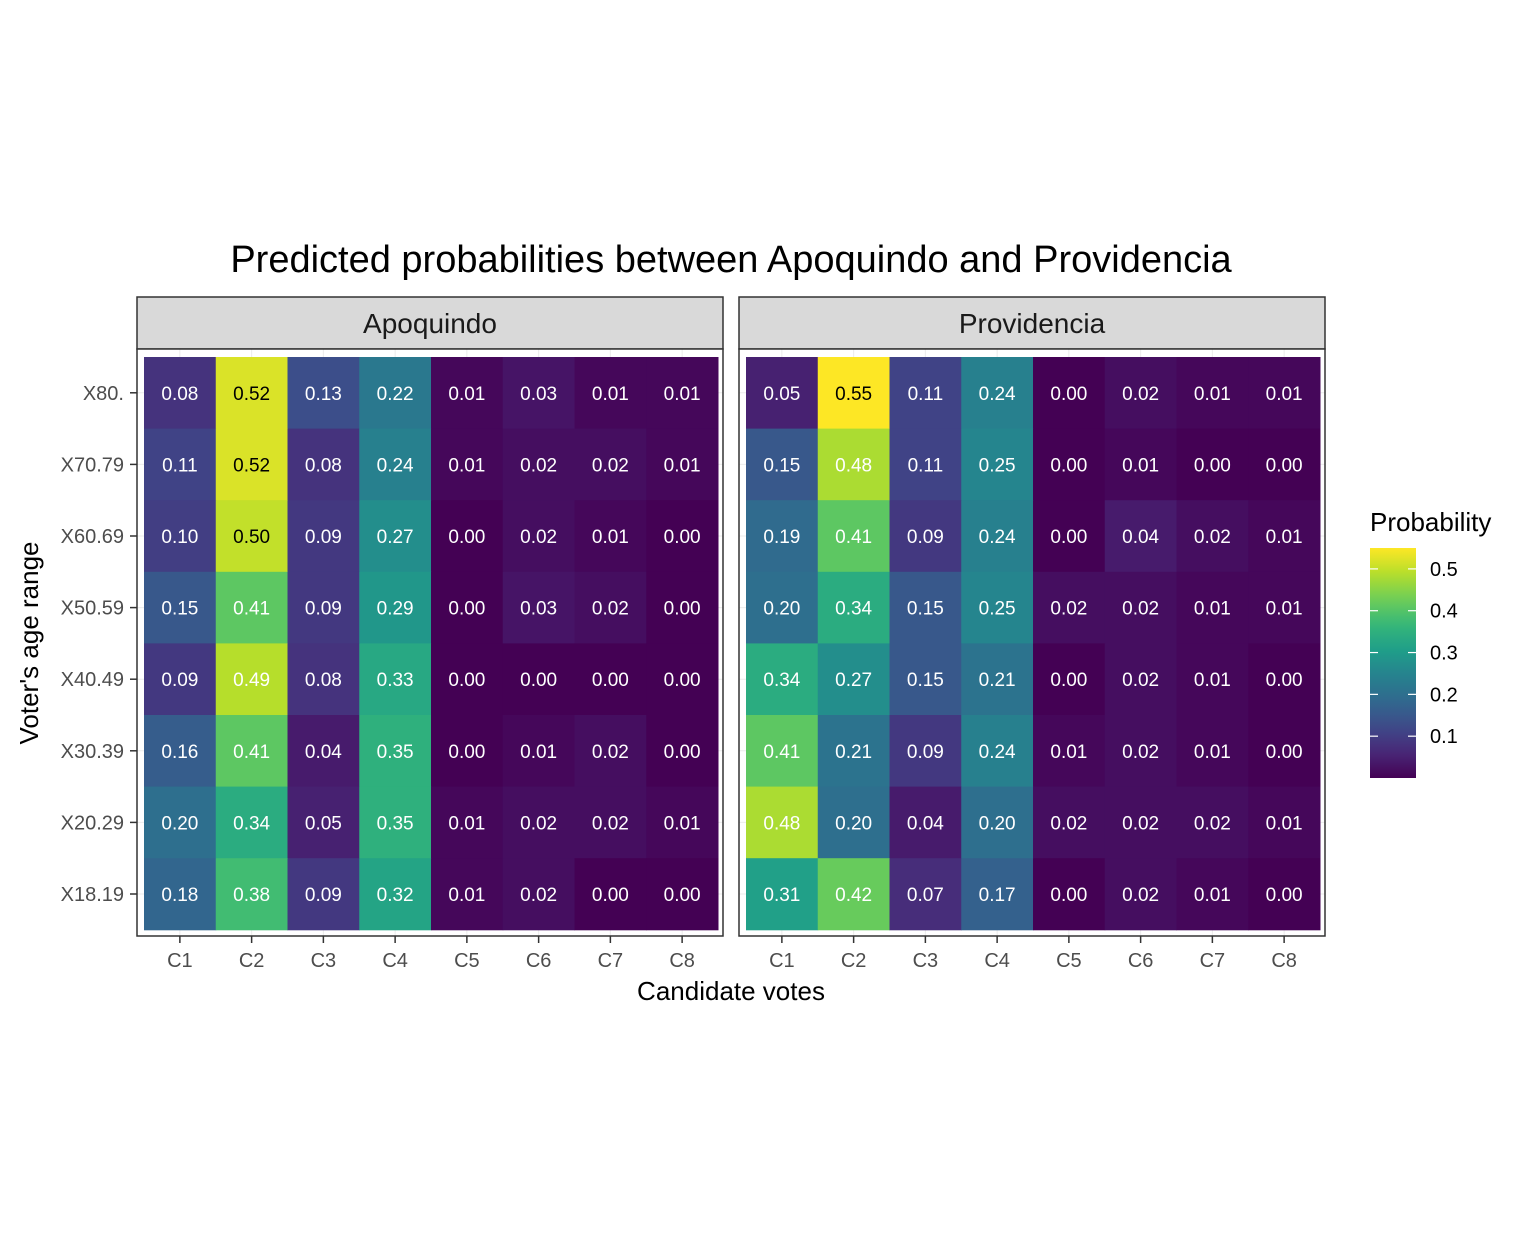  What do you see at coordinates (251, 465) in the screenshot?
I see `cell-label: 0.52` at bounding box center [251, 465].